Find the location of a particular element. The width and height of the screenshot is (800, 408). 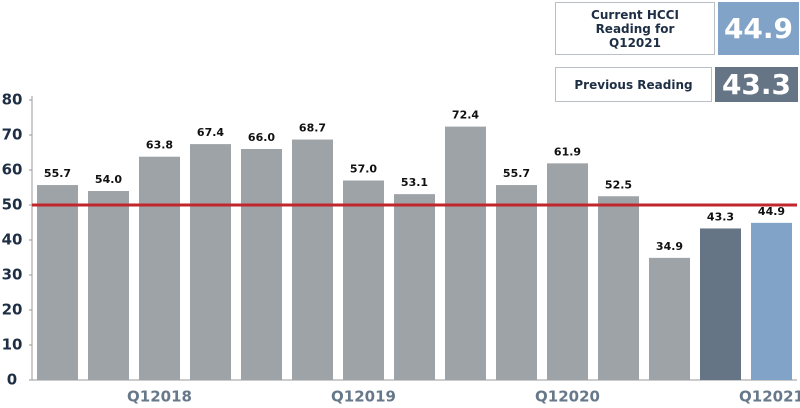

x-tick-label: Q12018 is located at coordinates (159, 397).